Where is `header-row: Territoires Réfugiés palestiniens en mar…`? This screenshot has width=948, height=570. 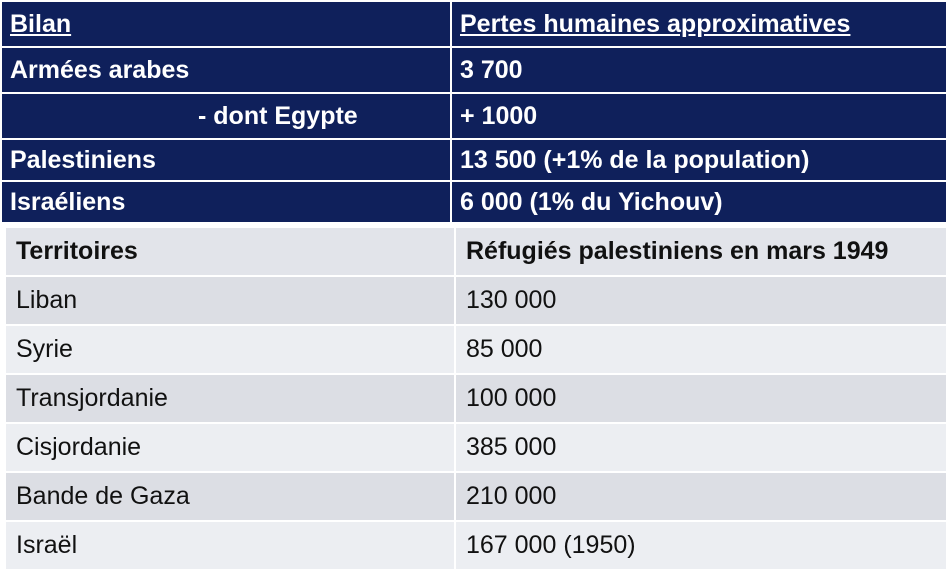
header-row: Territoires Réfugiés palestiniens en mar… is located at coordinates (476, 251).